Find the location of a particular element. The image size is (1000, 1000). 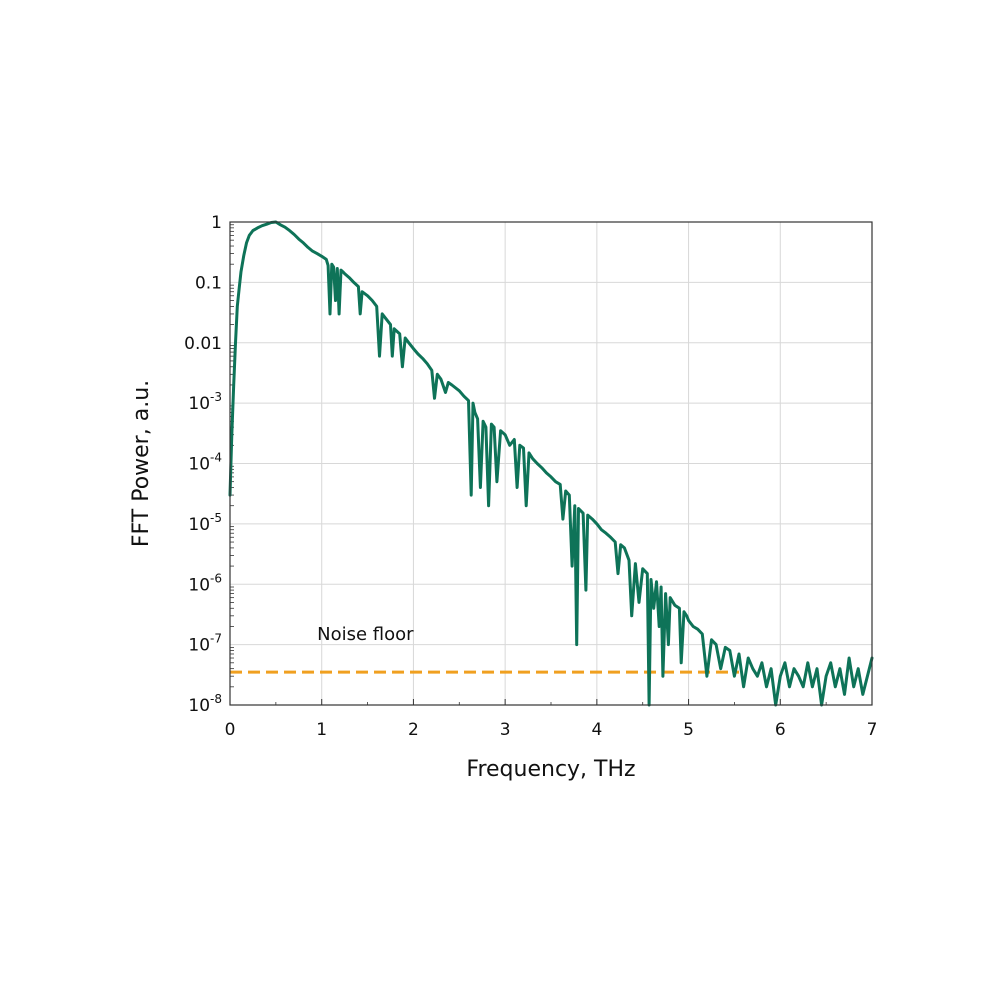

y-tick-exponent: -3 is located at coordinates (216, 397).